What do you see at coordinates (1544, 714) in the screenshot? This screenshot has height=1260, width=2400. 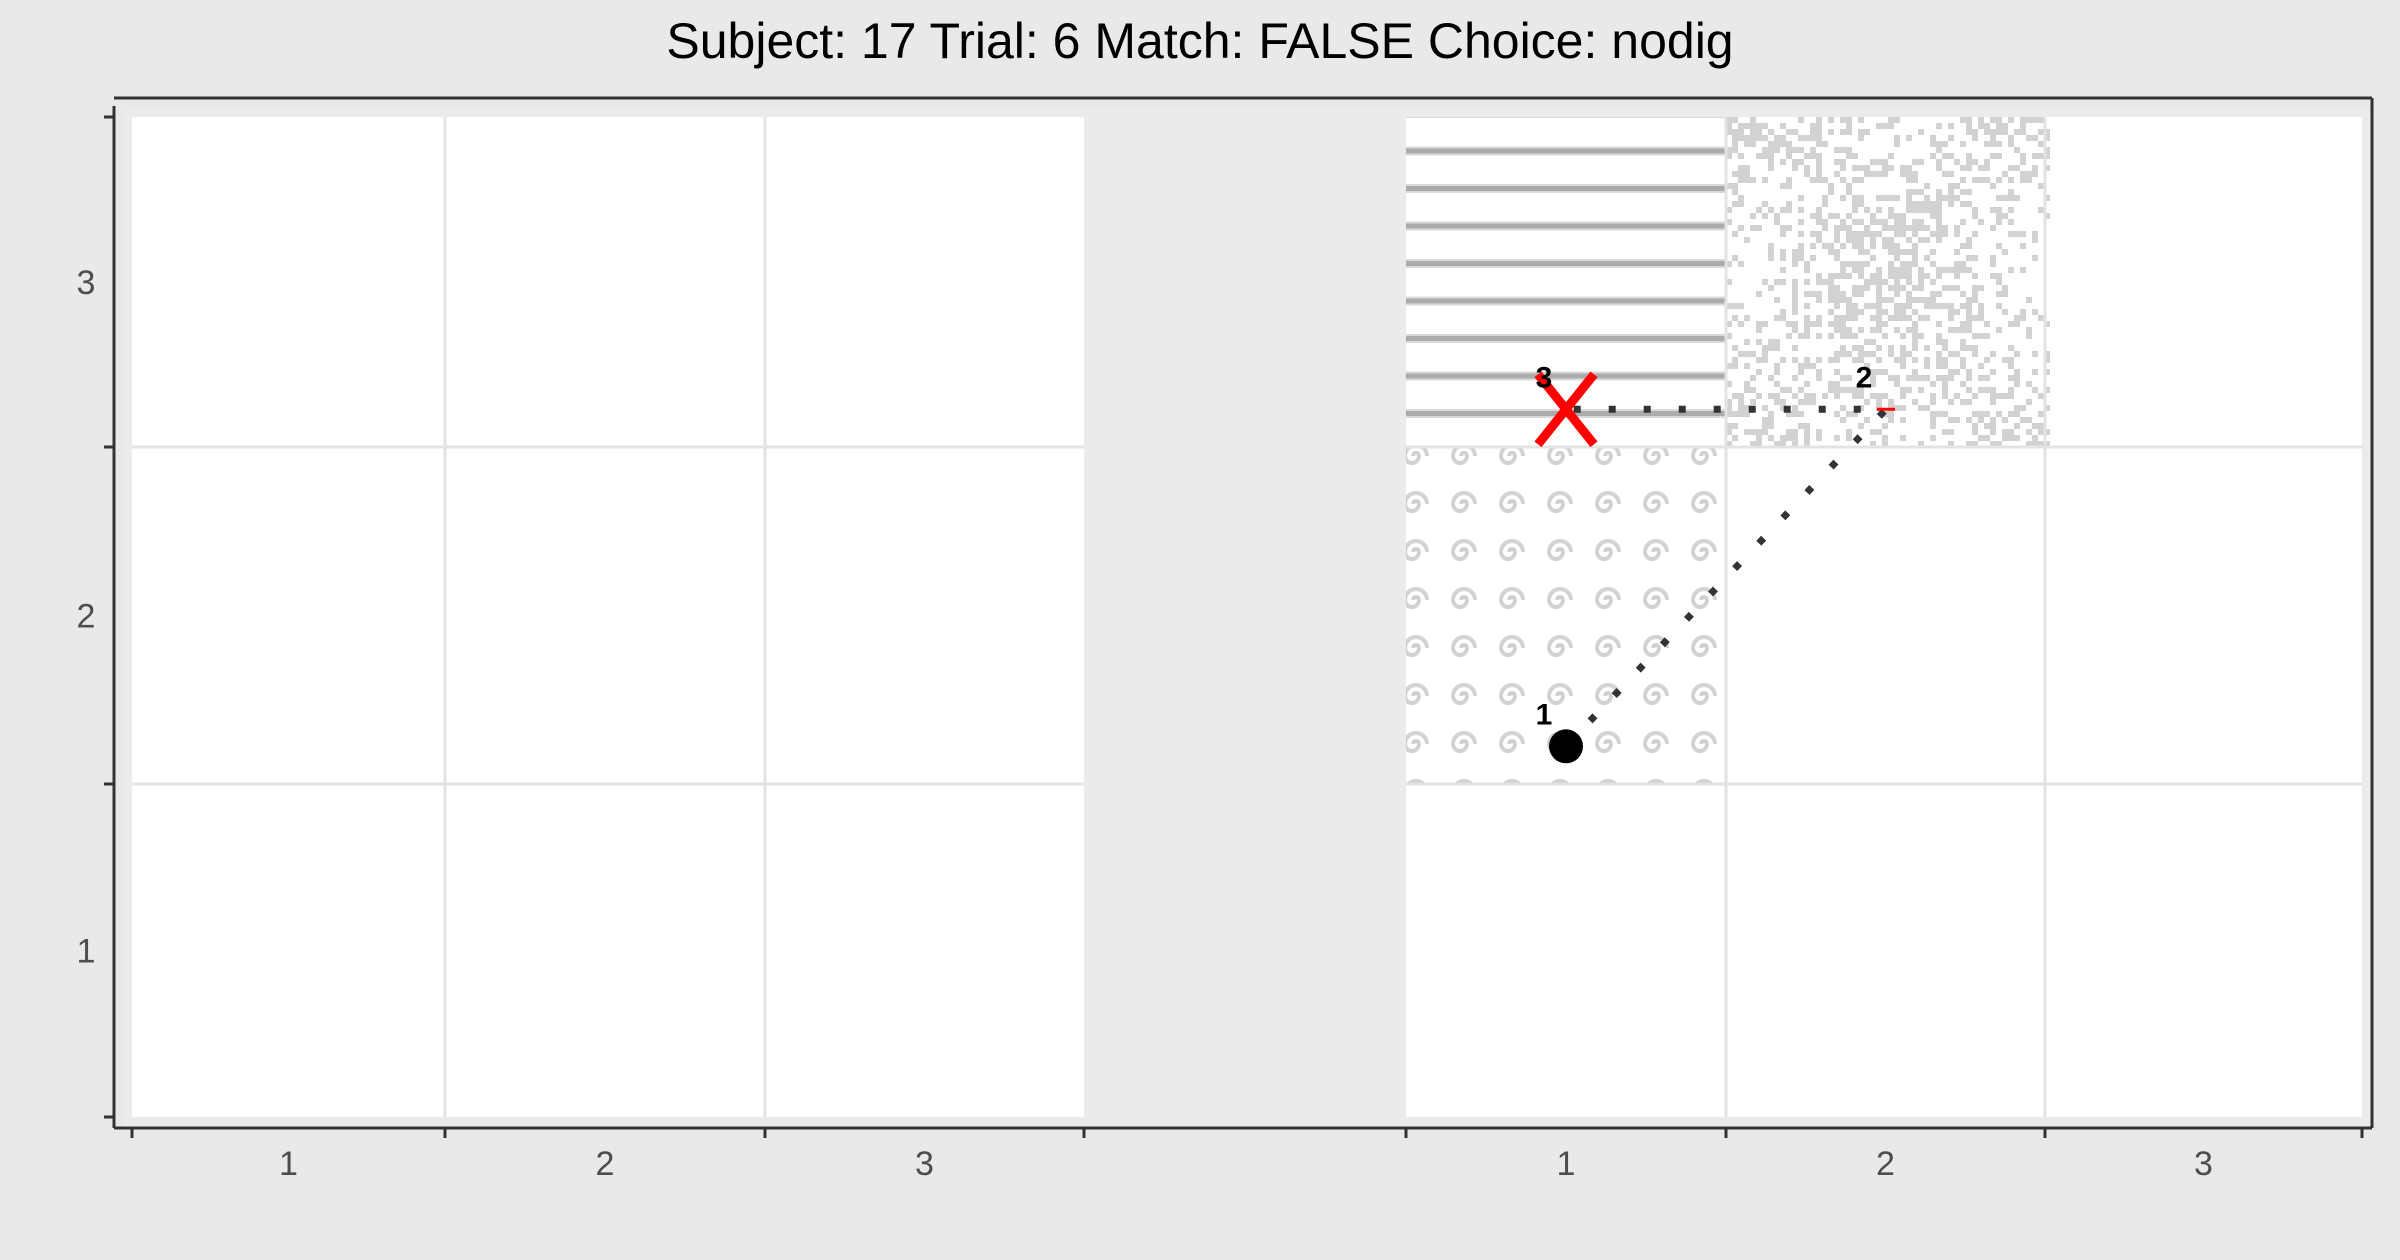 I see `path-step-label: 1` at bounding box center [1544, 714].